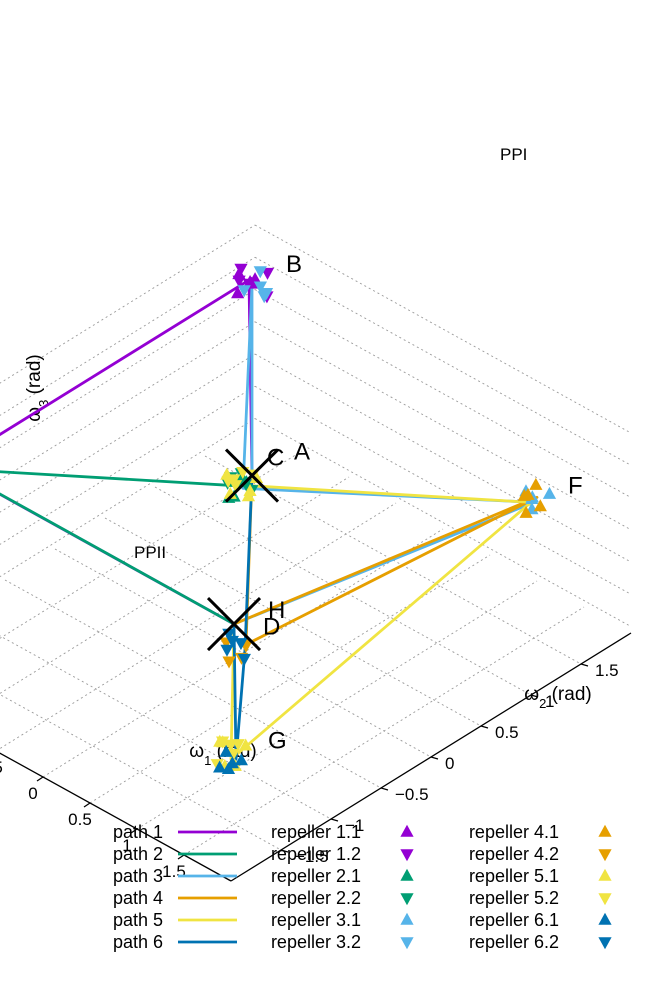  I want to click on point-label-H: H, so click(276, 610).